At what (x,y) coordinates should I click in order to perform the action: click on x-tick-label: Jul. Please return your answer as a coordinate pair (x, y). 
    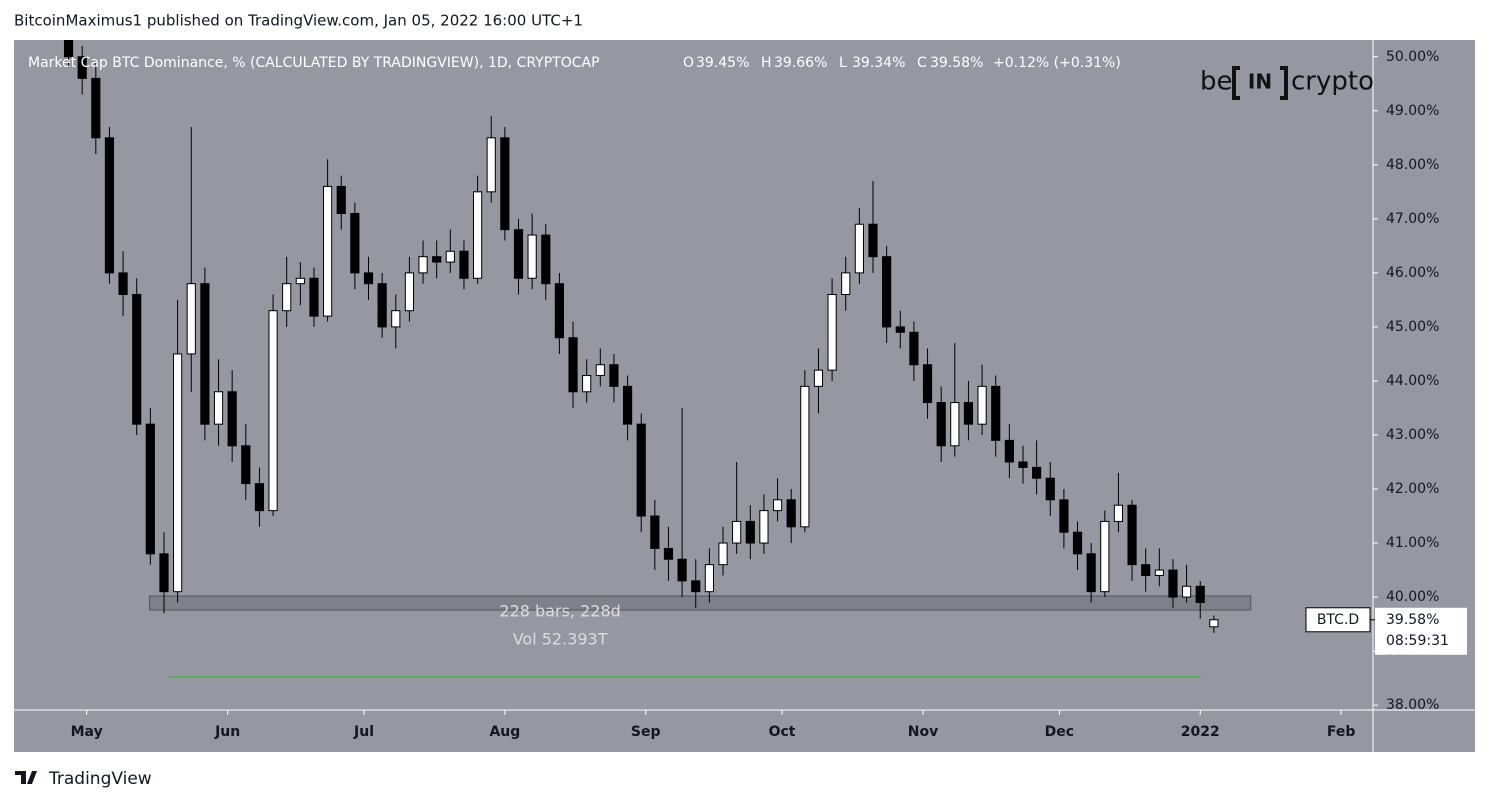
    Looking at the image, I should click on (363, 732).